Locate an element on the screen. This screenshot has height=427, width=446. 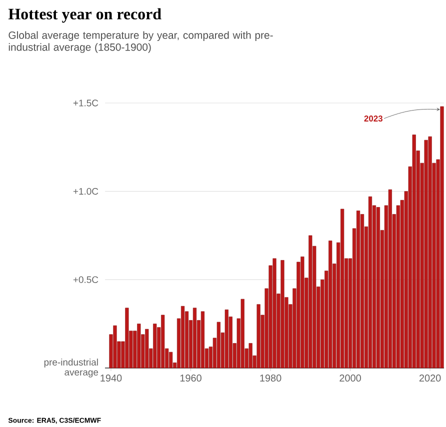
x-tick-label: 2000 is located at coordinates (350, 378).